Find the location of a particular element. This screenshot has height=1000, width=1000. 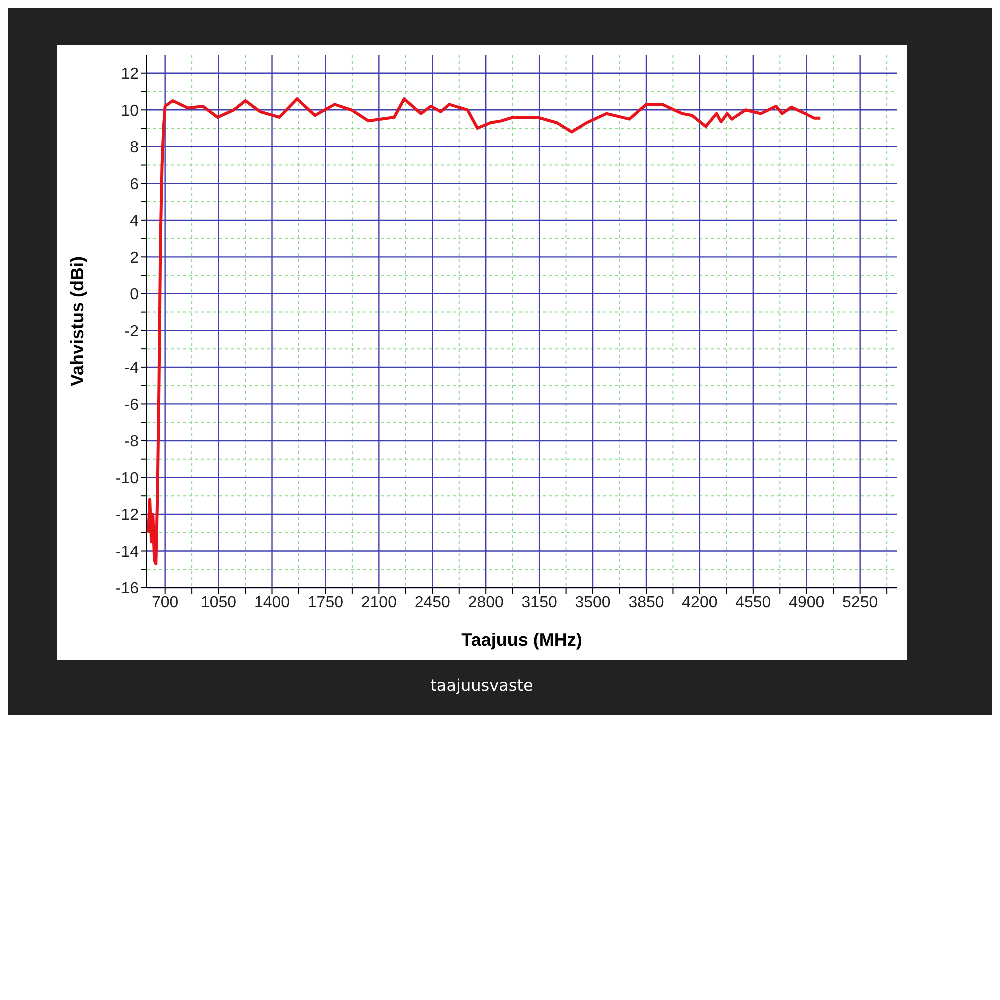

y-tick-label: -16 is located at coordinates (128, 589).